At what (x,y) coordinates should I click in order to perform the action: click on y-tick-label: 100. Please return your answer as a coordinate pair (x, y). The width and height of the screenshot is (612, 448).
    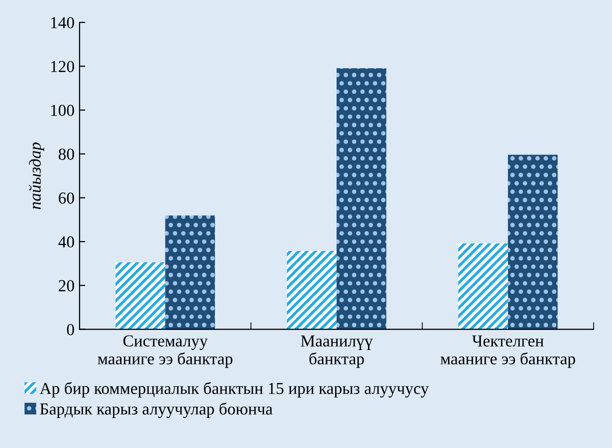
    Looking at the image, I should click on (62, 110).